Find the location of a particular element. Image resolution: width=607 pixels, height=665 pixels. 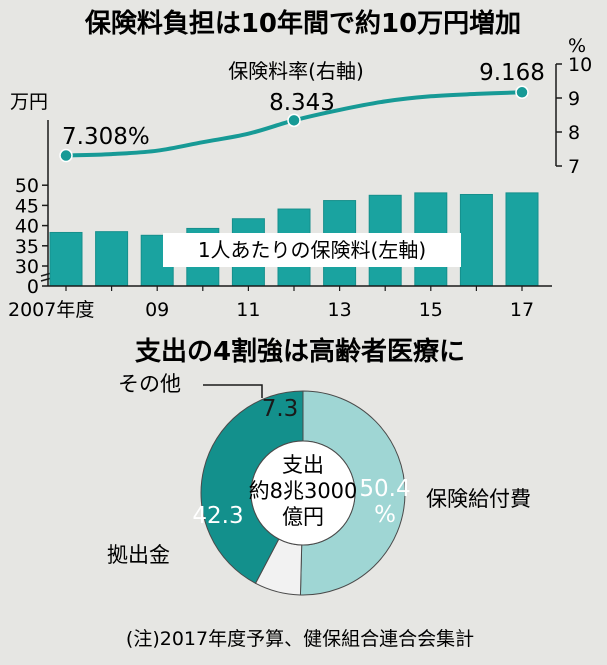

donut-center-line-2: 約8兆3000 is located at coordinates (303, 491).